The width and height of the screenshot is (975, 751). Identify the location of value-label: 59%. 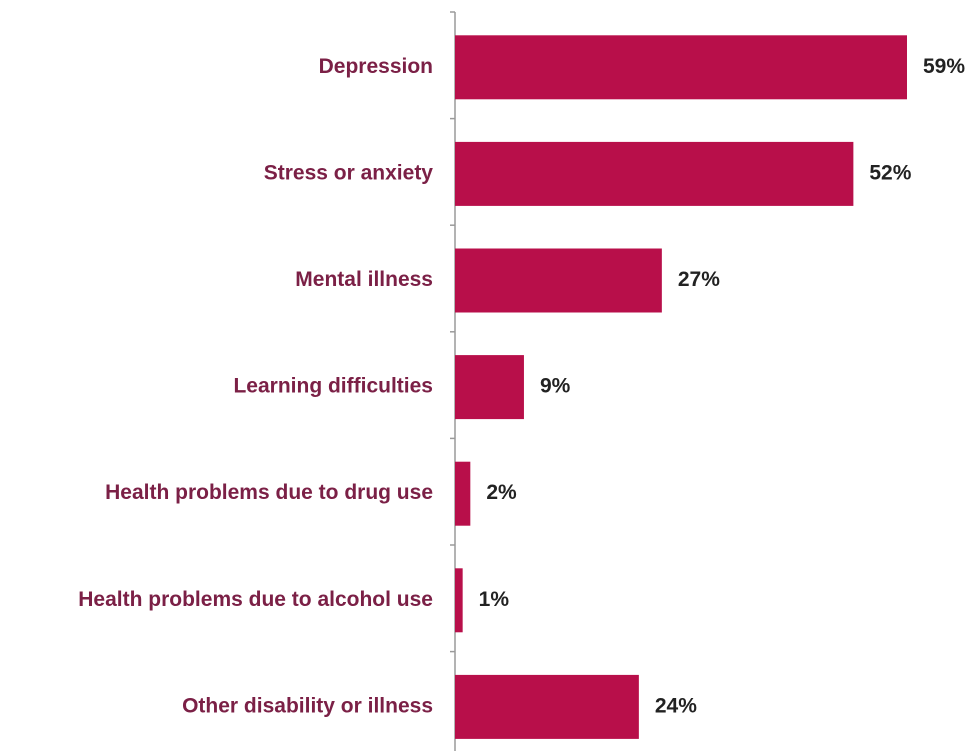
(944, 66).